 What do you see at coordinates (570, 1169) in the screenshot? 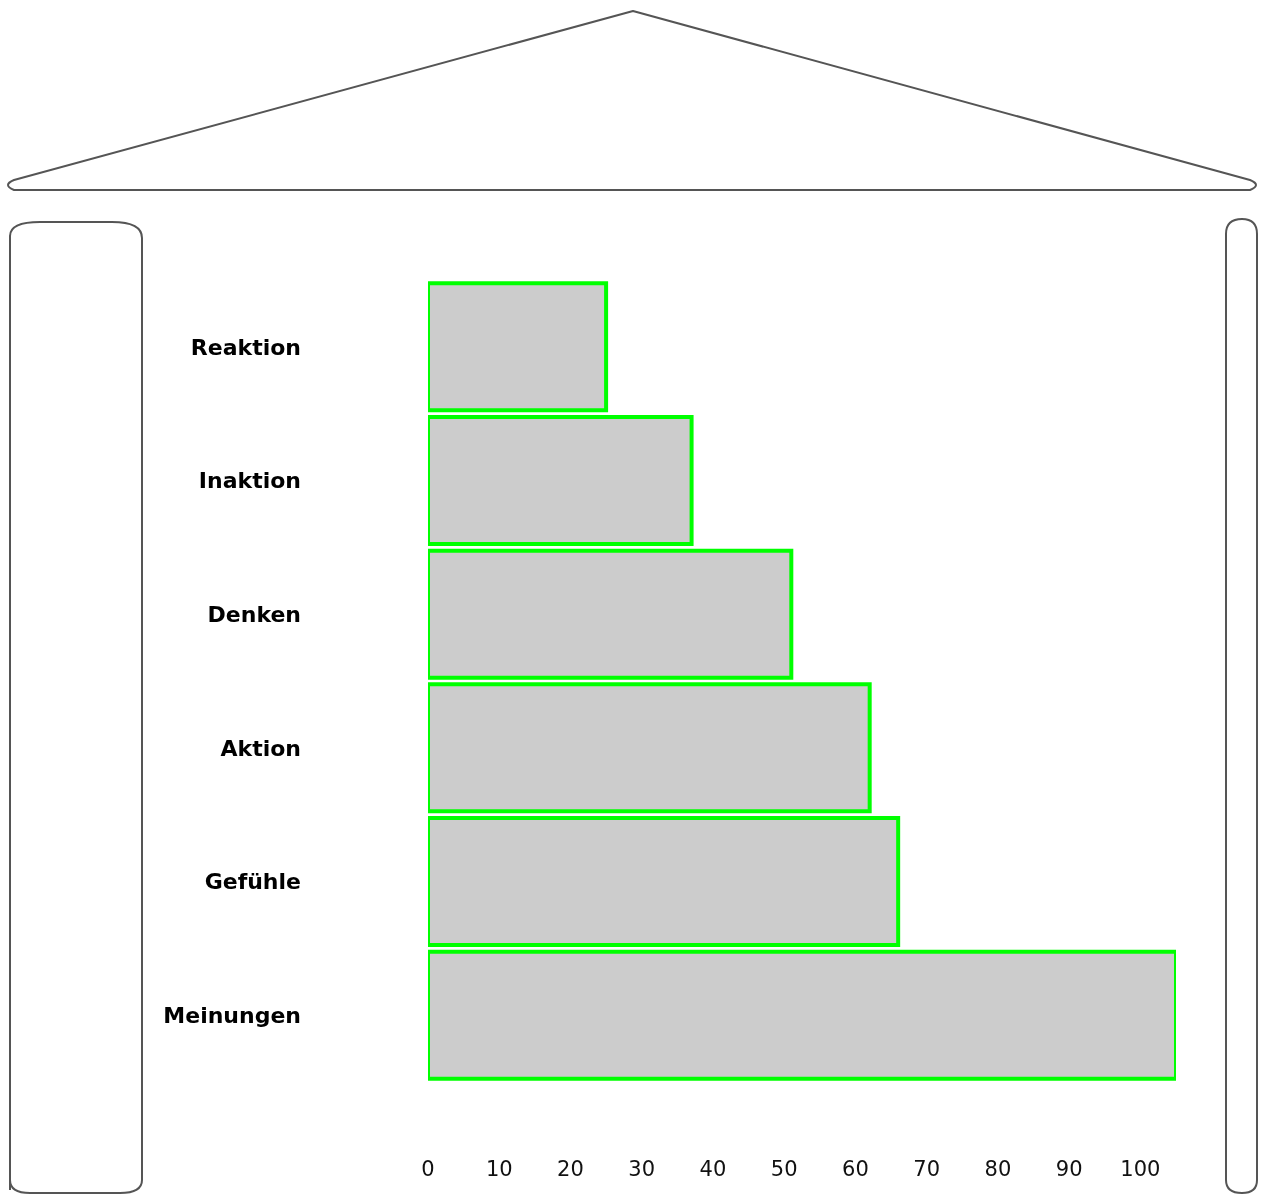
I see `x-tick-label: 20` at bounding box center [570, 1169].